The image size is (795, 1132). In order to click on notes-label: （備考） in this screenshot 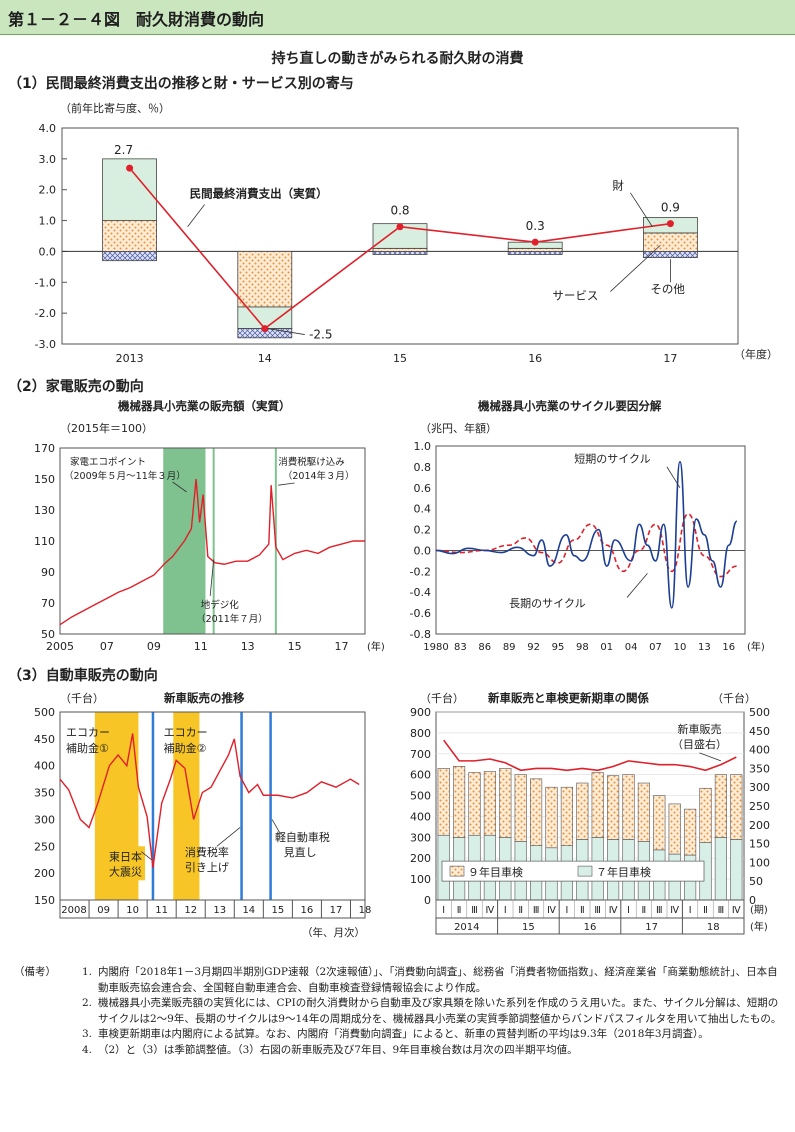, I will do `click(35, 972)`.